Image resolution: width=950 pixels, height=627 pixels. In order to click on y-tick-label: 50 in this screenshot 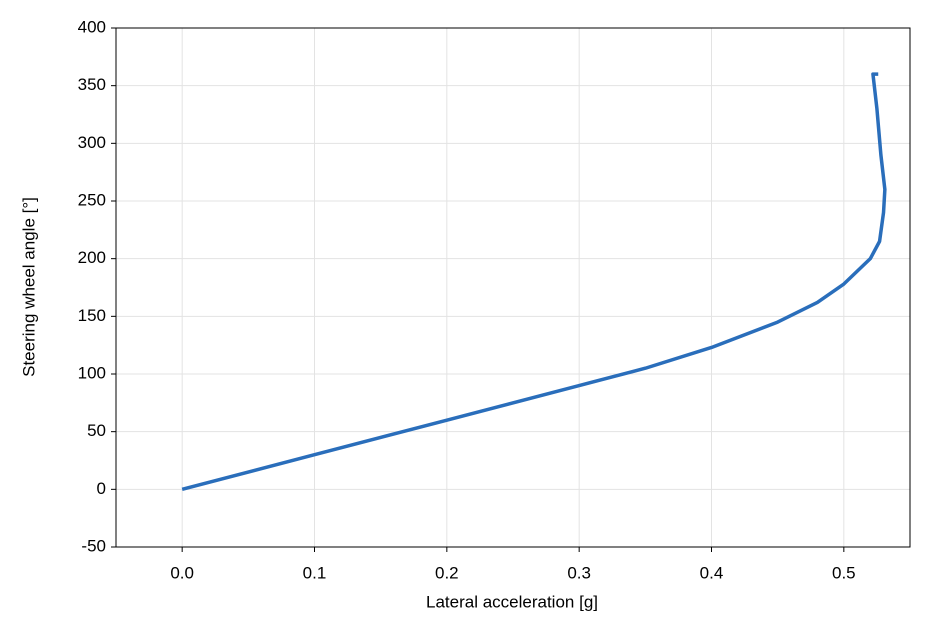, I will do `click(96, 430)`.